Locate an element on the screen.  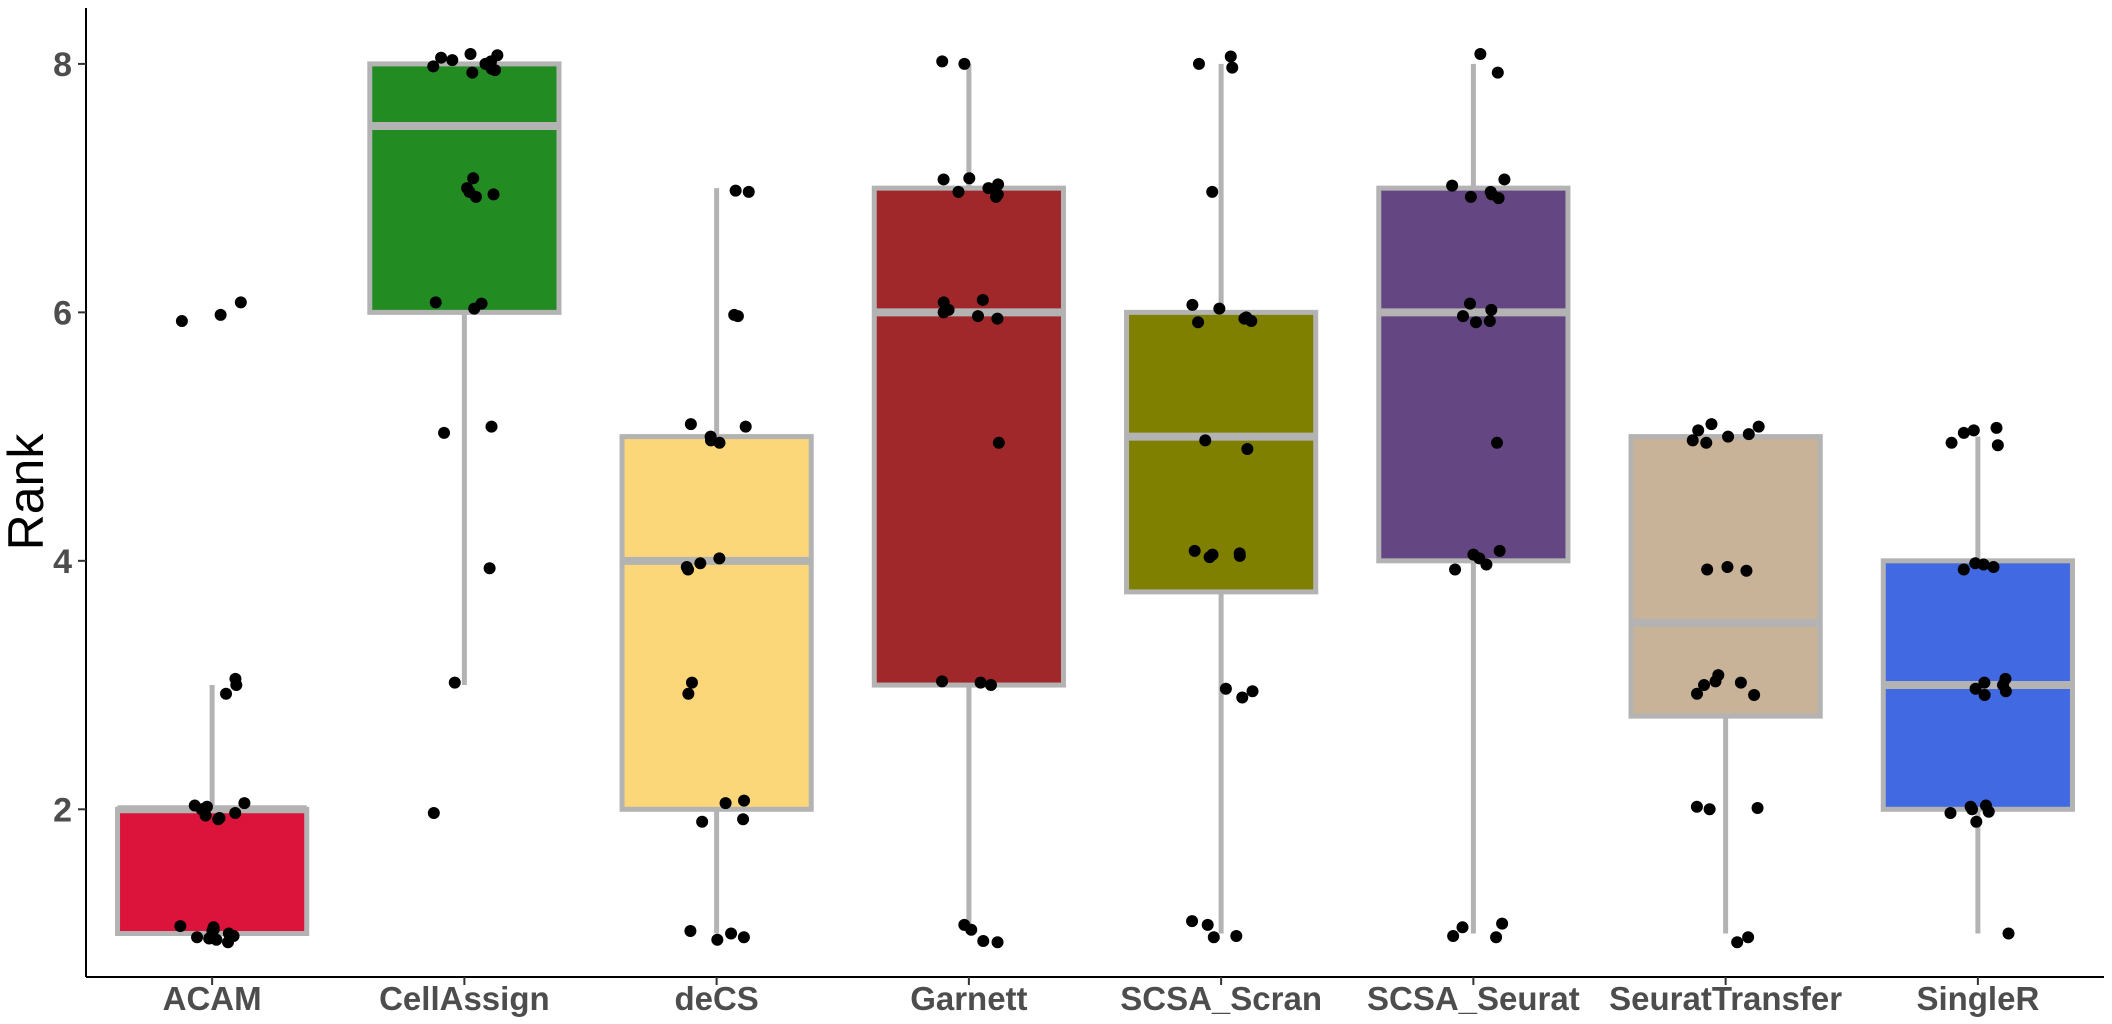
box-group-scsa-seurat is located at coordinates (1473, 495).